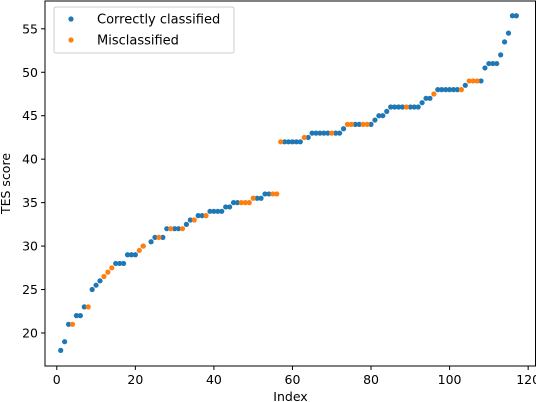 This screenshot has width=536, height=402. What do you see at coordinates (158, 20) in the screenshot?
I see `legend-label-correct: Correctly classified` at bounding box center [158, 20].